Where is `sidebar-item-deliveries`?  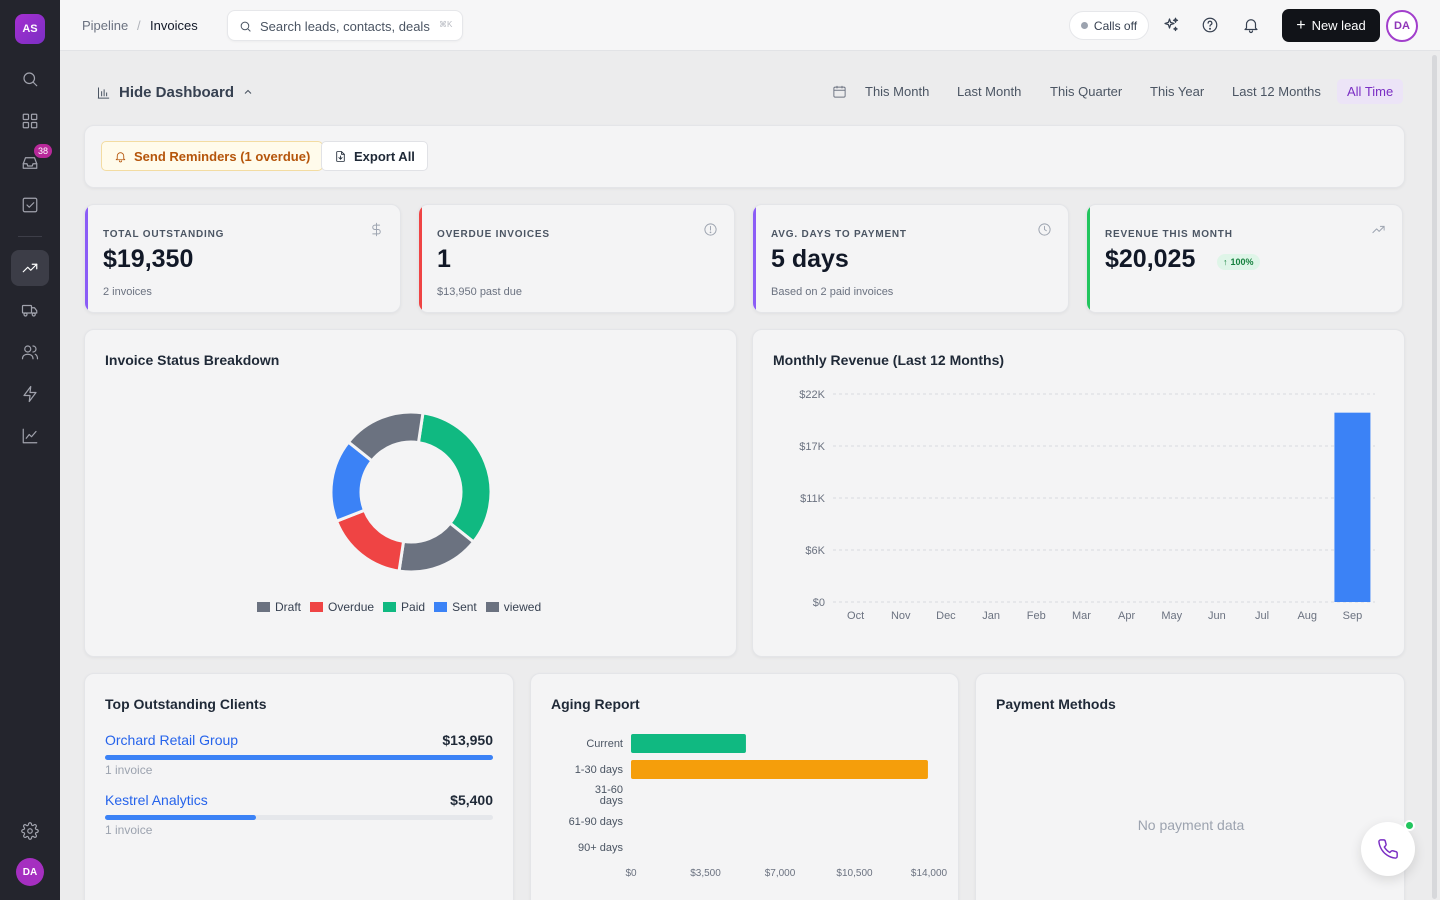
sidebar-item-deliveries is located at coordinates (30, 310).